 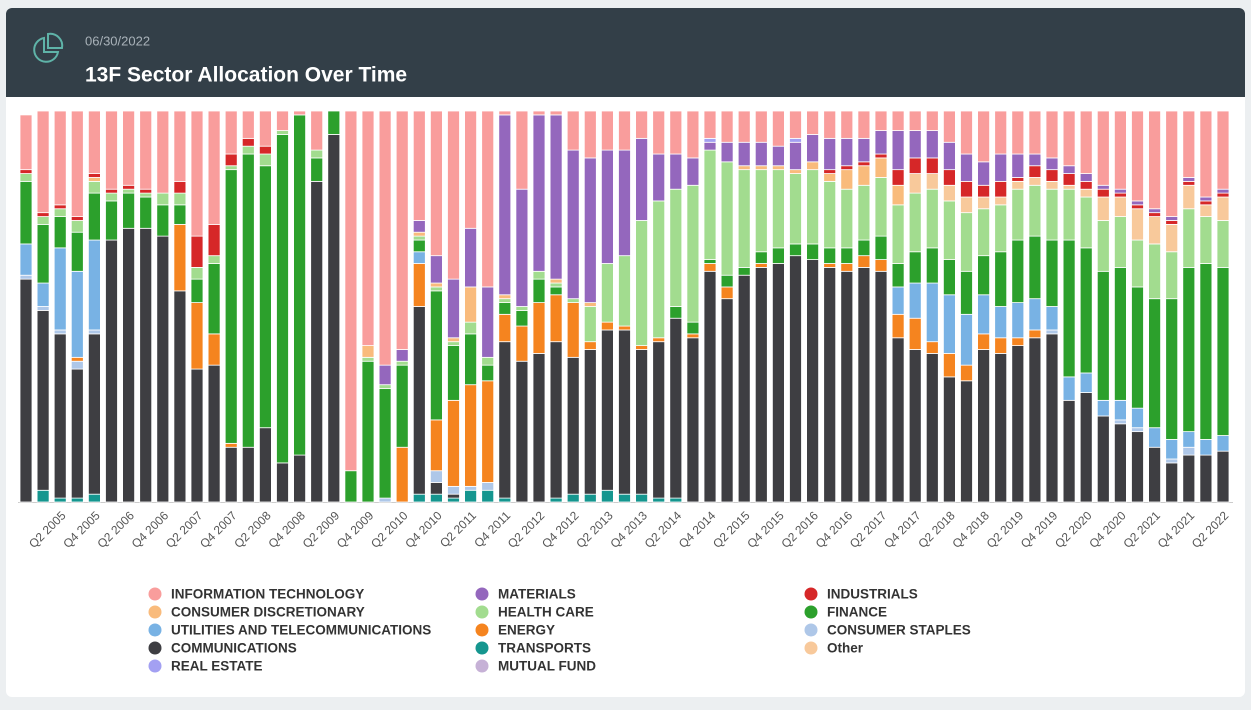 I want to click on legend-label: UTILITIES AND TELECOMMUNICATIONS, so click(x=301, y=630).